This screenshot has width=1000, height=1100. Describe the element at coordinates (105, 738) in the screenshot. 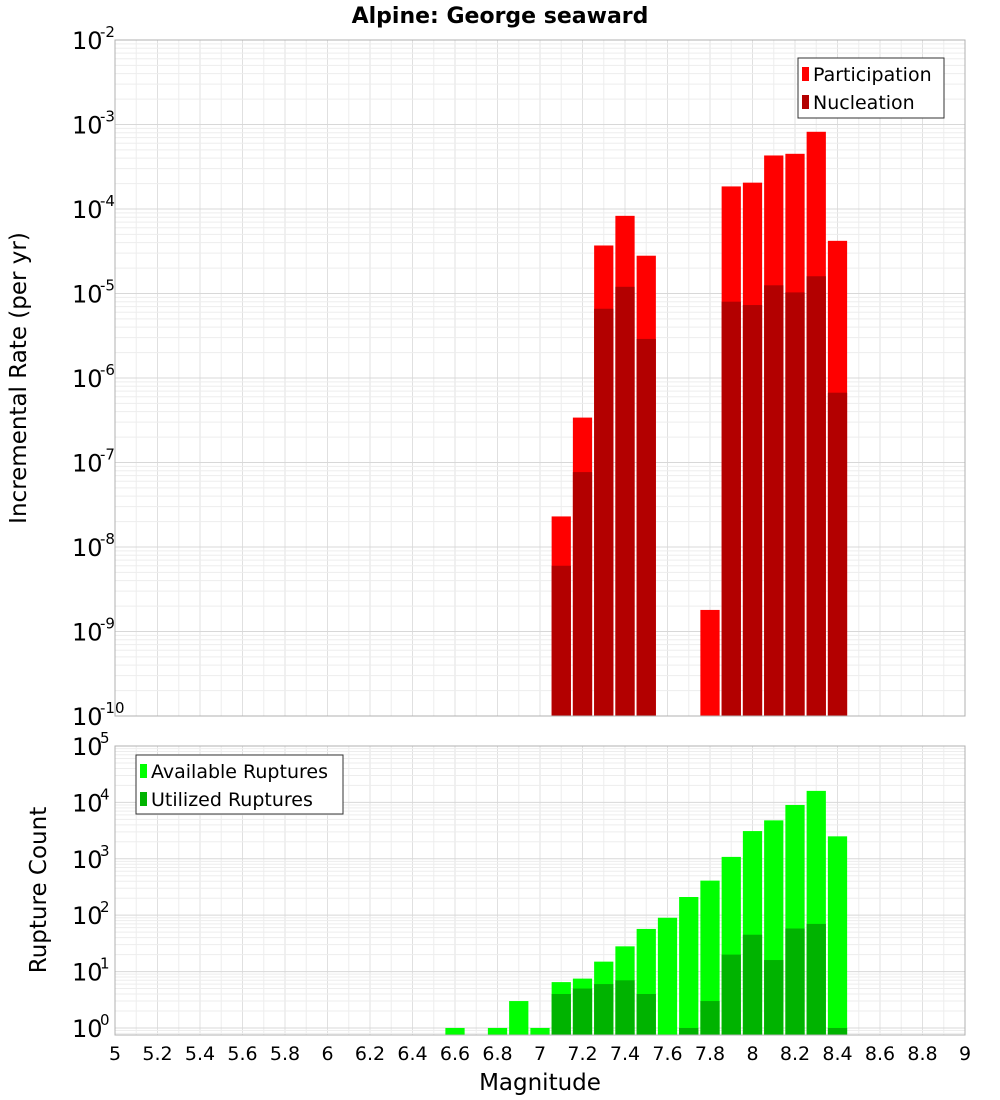

I see `bottom-y-tick-exponent: 5` at that location.